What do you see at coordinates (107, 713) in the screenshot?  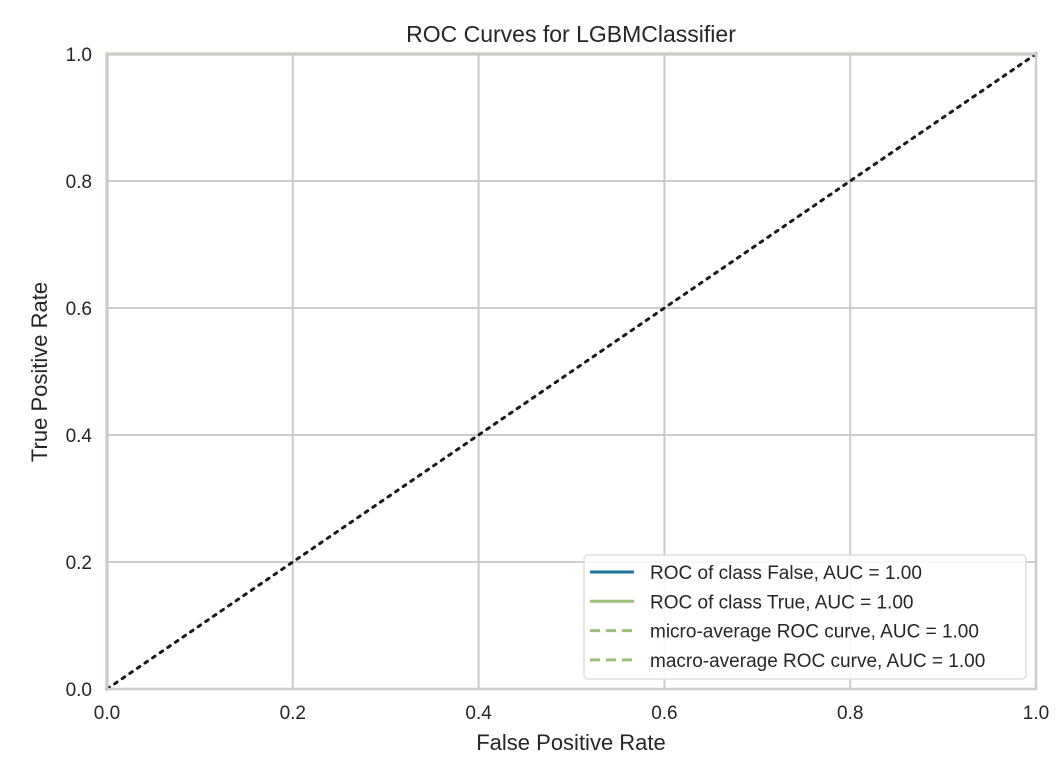 I see `x-tick-label: 0.0` at bounding box center [107, 713].